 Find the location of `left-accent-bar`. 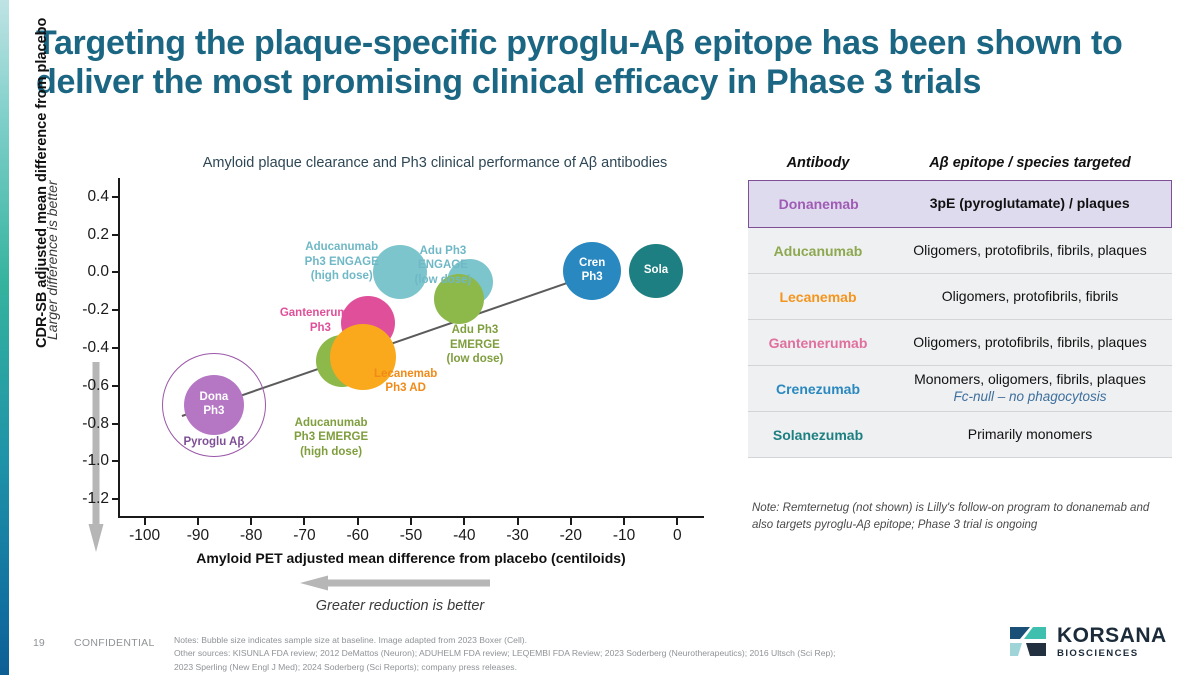

left-accent-bar is located at coordinates (4, 337).